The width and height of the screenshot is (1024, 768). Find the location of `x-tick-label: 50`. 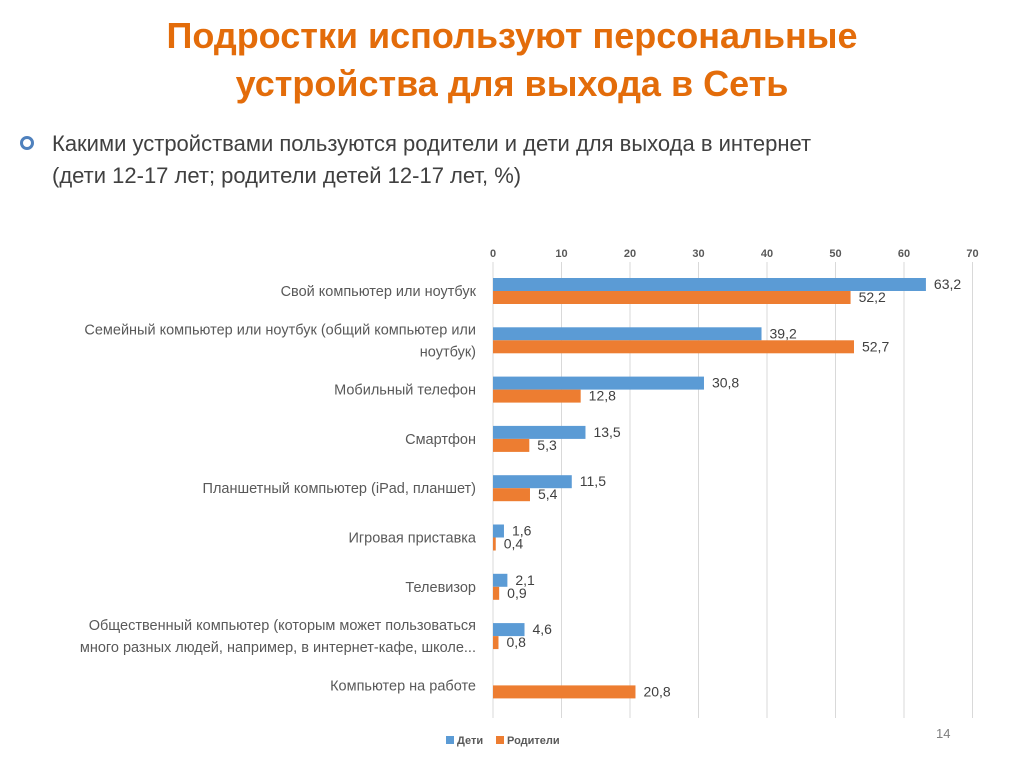

x-tick-label: 50 is located at coordinates (835, 254).